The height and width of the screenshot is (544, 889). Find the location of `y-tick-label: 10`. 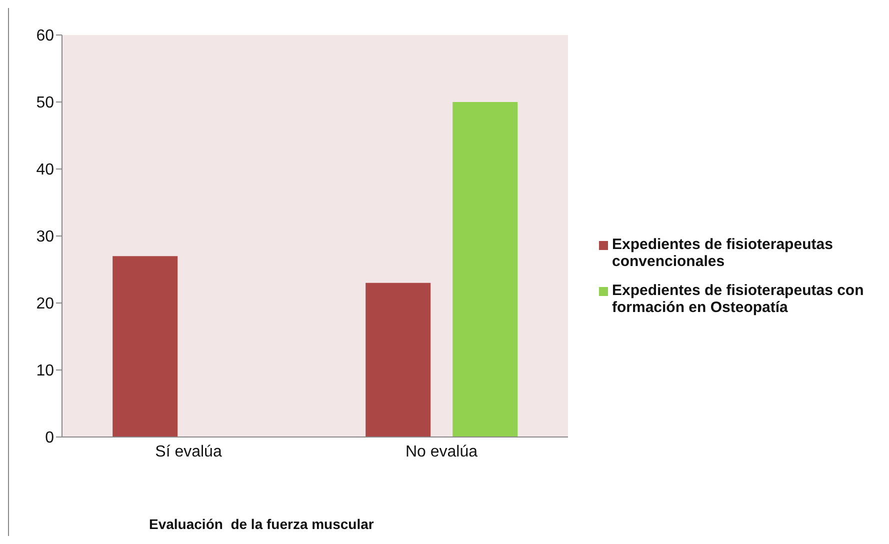

y-tick-label: 10 is located at coordinates (45, 371).